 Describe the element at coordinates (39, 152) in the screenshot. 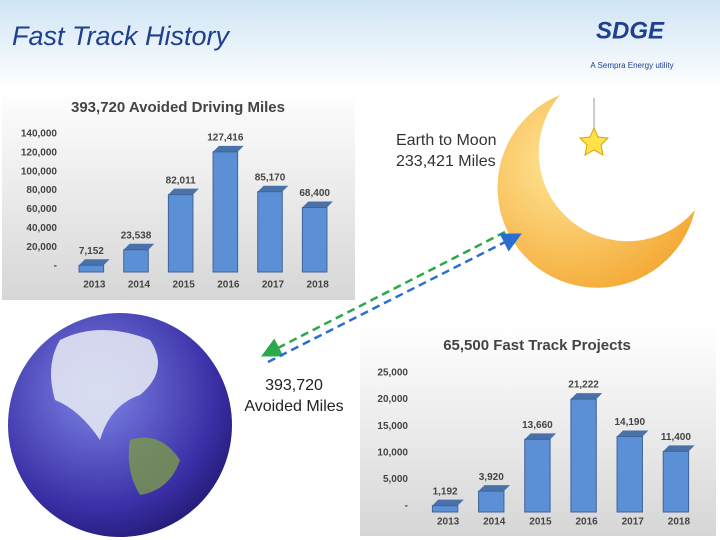

I see `y-tick-label: 120,000` at that location.